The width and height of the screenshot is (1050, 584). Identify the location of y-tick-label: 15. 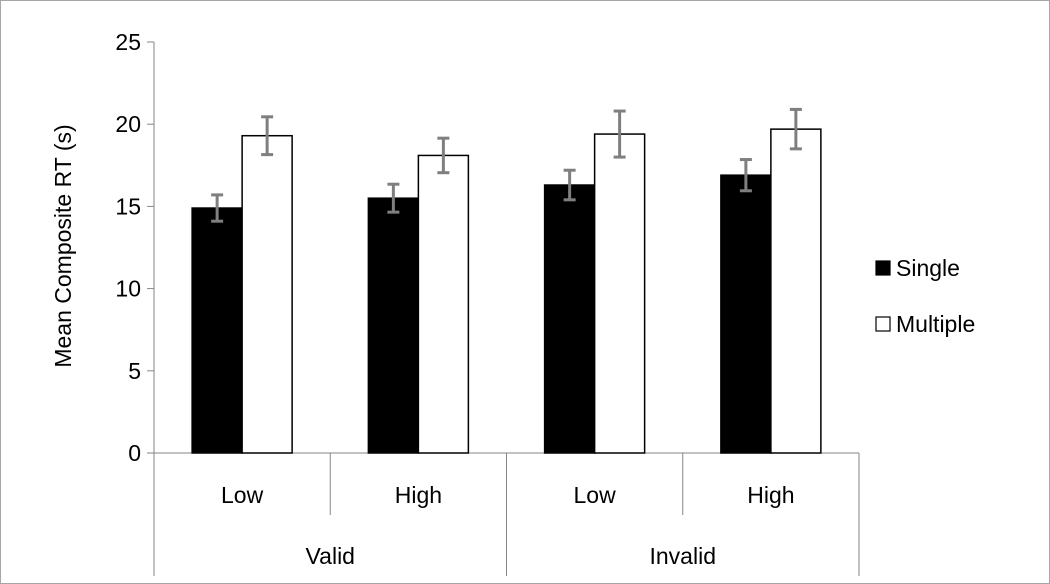
(128, 206).